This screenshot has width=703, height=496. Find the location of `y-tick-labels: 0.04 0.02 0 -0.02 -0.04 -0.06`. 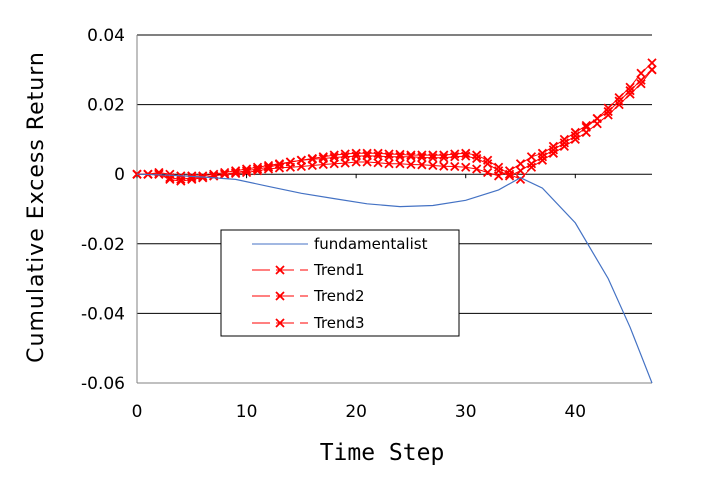

y-tick-labels: 0.04 0.02 0 -0.02 -0.04 -0.06 is located at coordinates (103, 210).